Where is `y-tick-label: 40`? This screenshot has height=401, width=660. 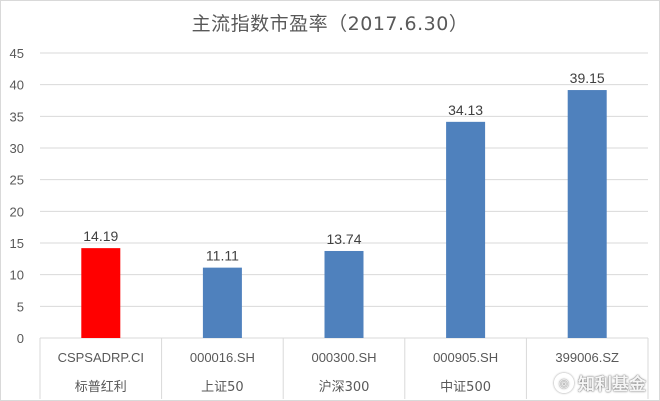 y-tick-label: 40 is located at coordinates (17, 85).